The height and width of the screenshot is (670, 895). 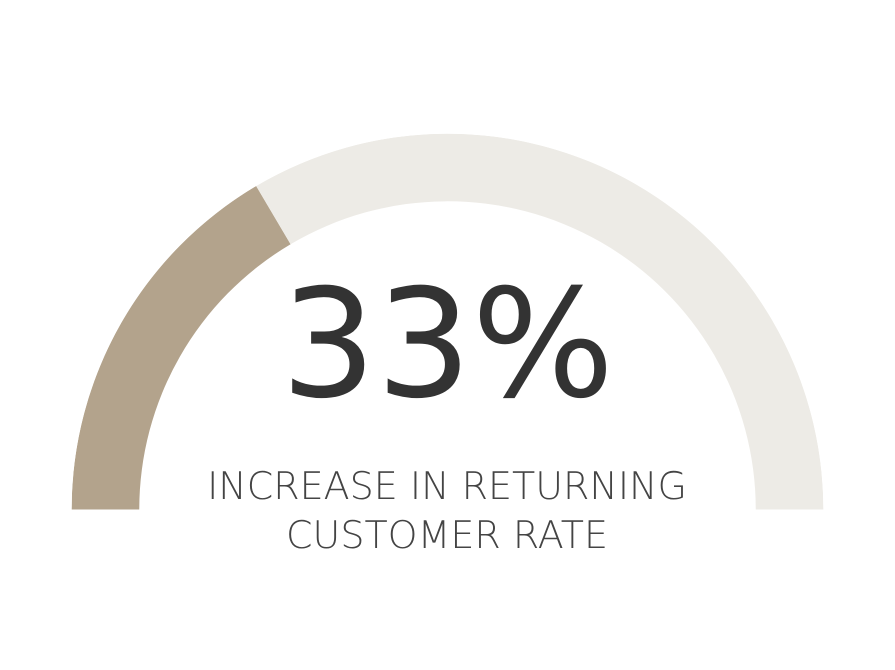 What do you see at coordinates (448, 345) in the screenshot?
I see `text: 33%` at bounding box center [448, 345].